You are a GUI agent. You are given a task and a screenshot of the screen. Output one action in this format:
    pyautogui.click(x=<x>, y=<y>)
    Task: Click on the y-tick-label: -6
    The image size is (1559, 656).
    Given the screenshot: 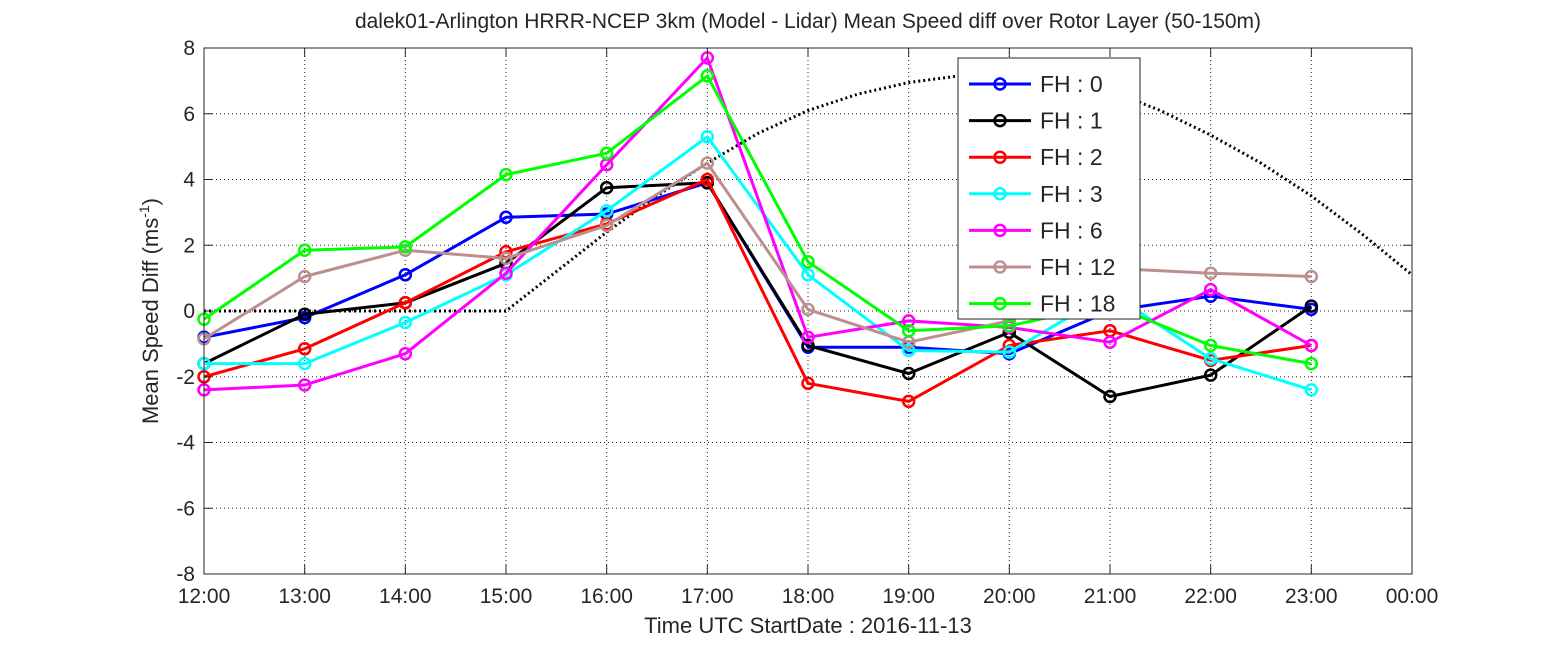 What is the action you would take?
    pyautogui.click(x=185, y=508)
    